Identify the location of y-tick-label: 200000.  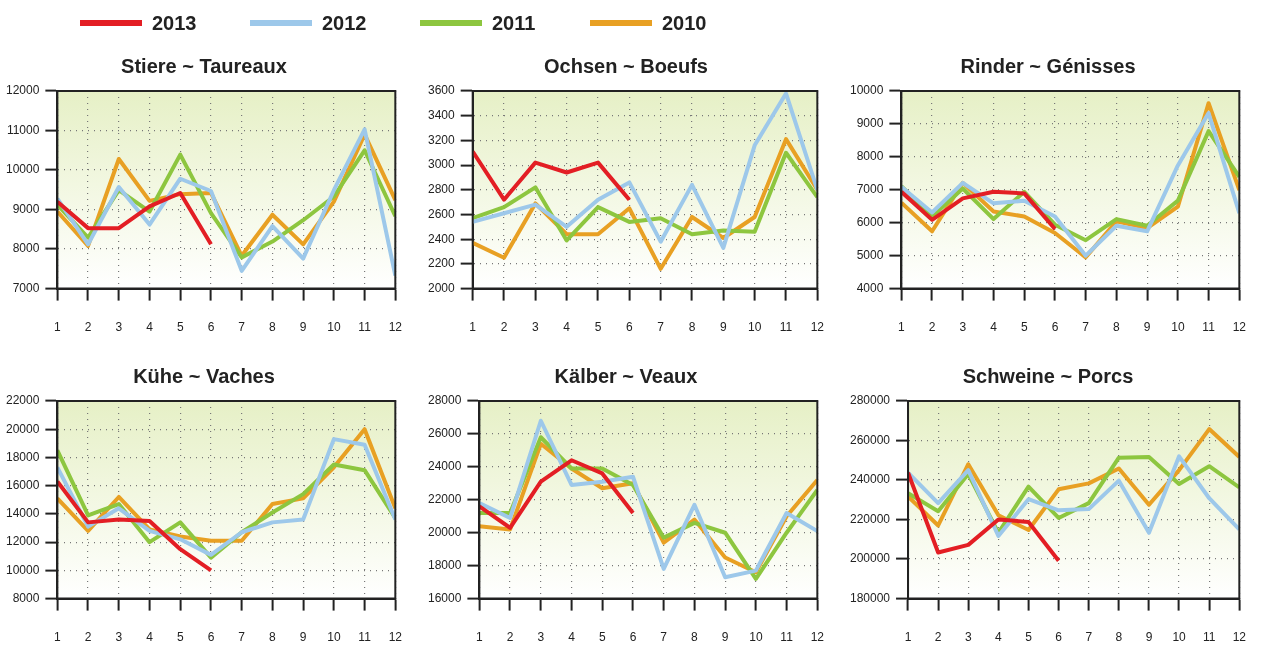
(870, 558).